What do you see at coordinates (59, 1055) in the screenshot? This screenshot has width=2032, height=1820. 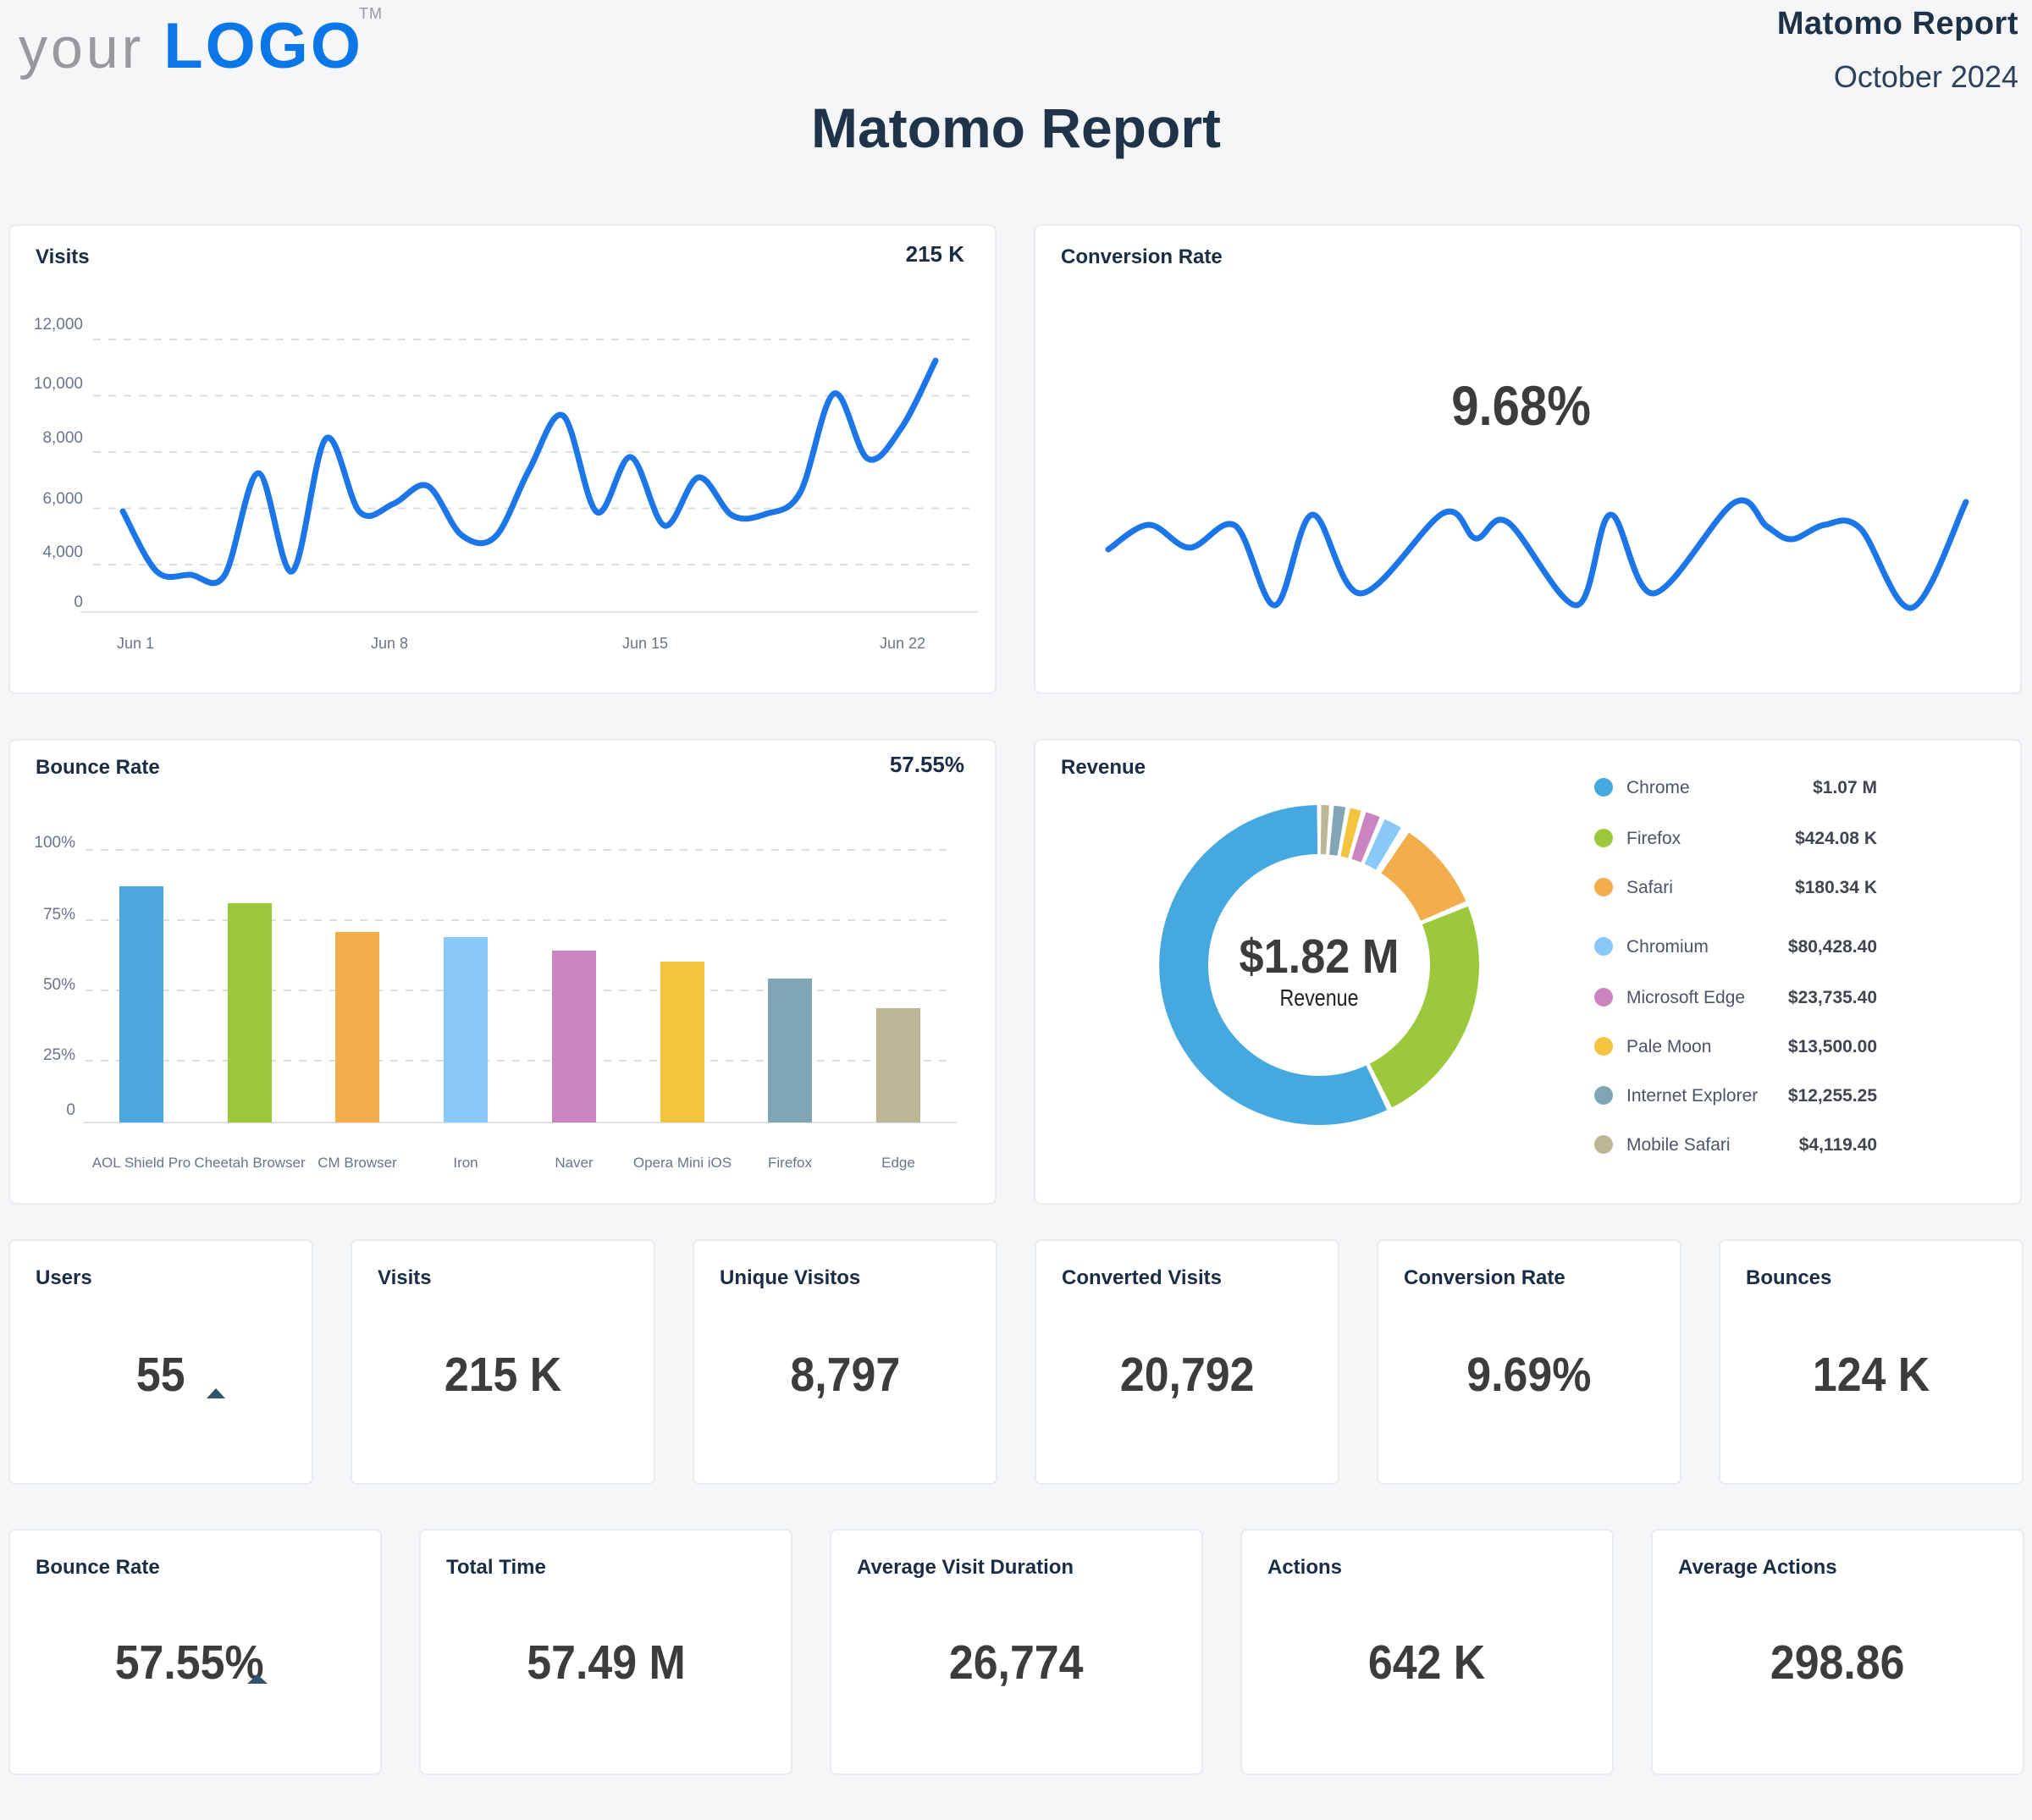 I see `svg-text: 25%` at bounding box center [59, 1055].